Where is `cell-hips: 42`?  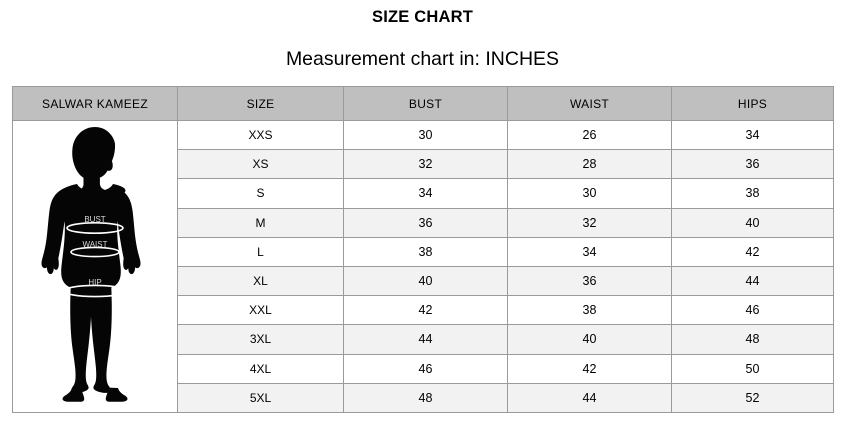 cell-hips: 42 is located at coordinates (752, 251).